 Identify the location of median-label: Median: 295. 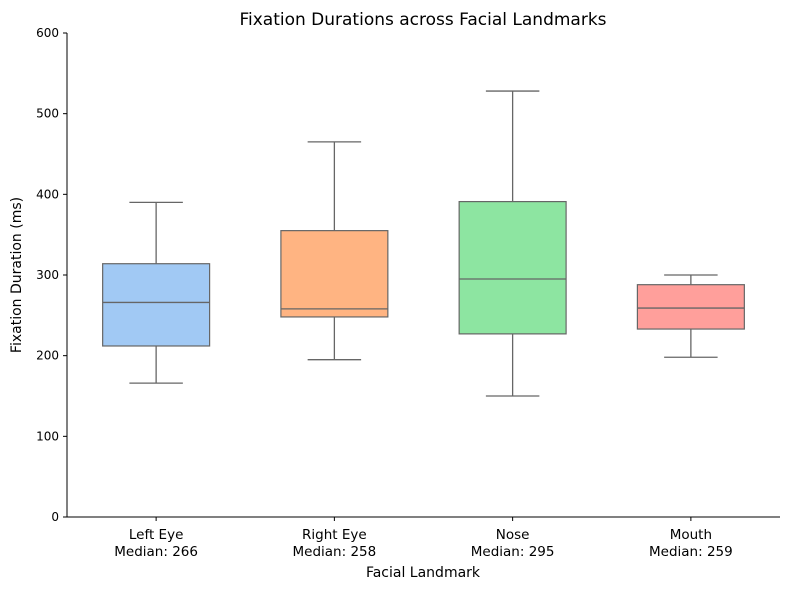
(513, 552).